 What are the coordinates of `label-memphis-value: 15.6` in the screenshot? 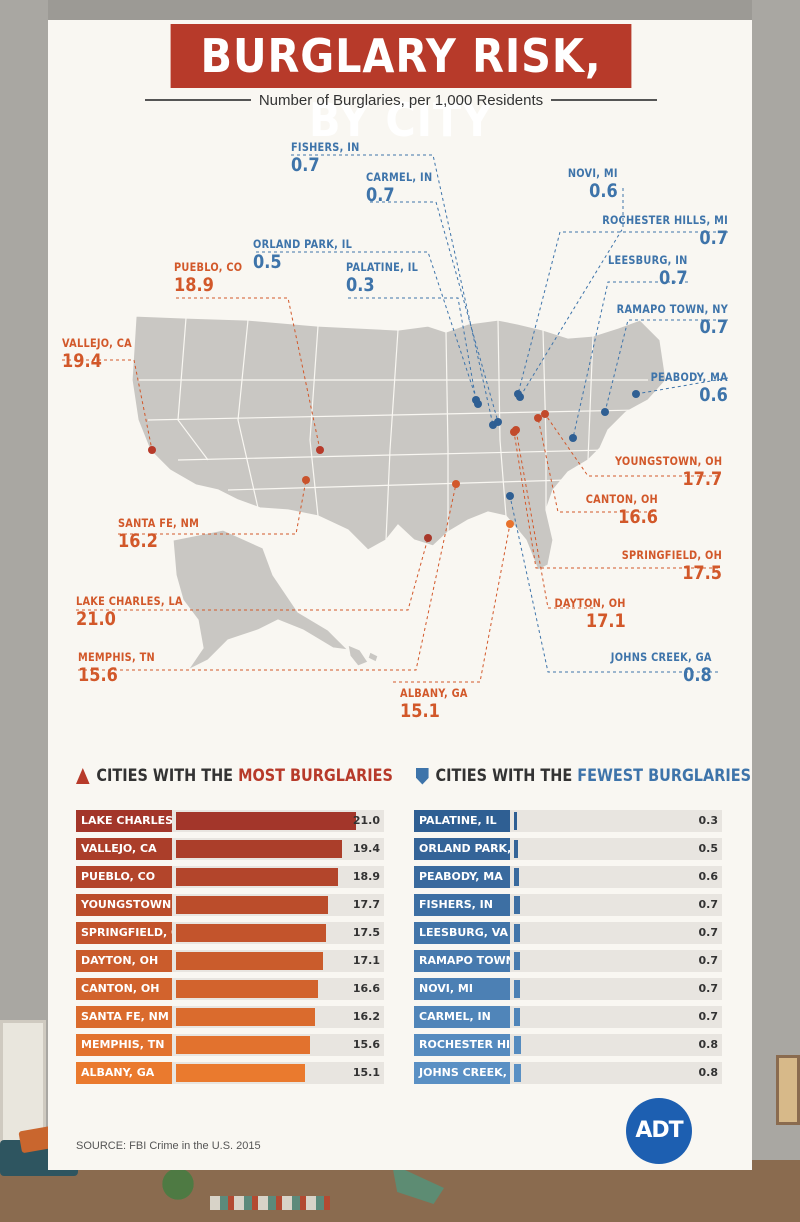 It's located at (98, 675).